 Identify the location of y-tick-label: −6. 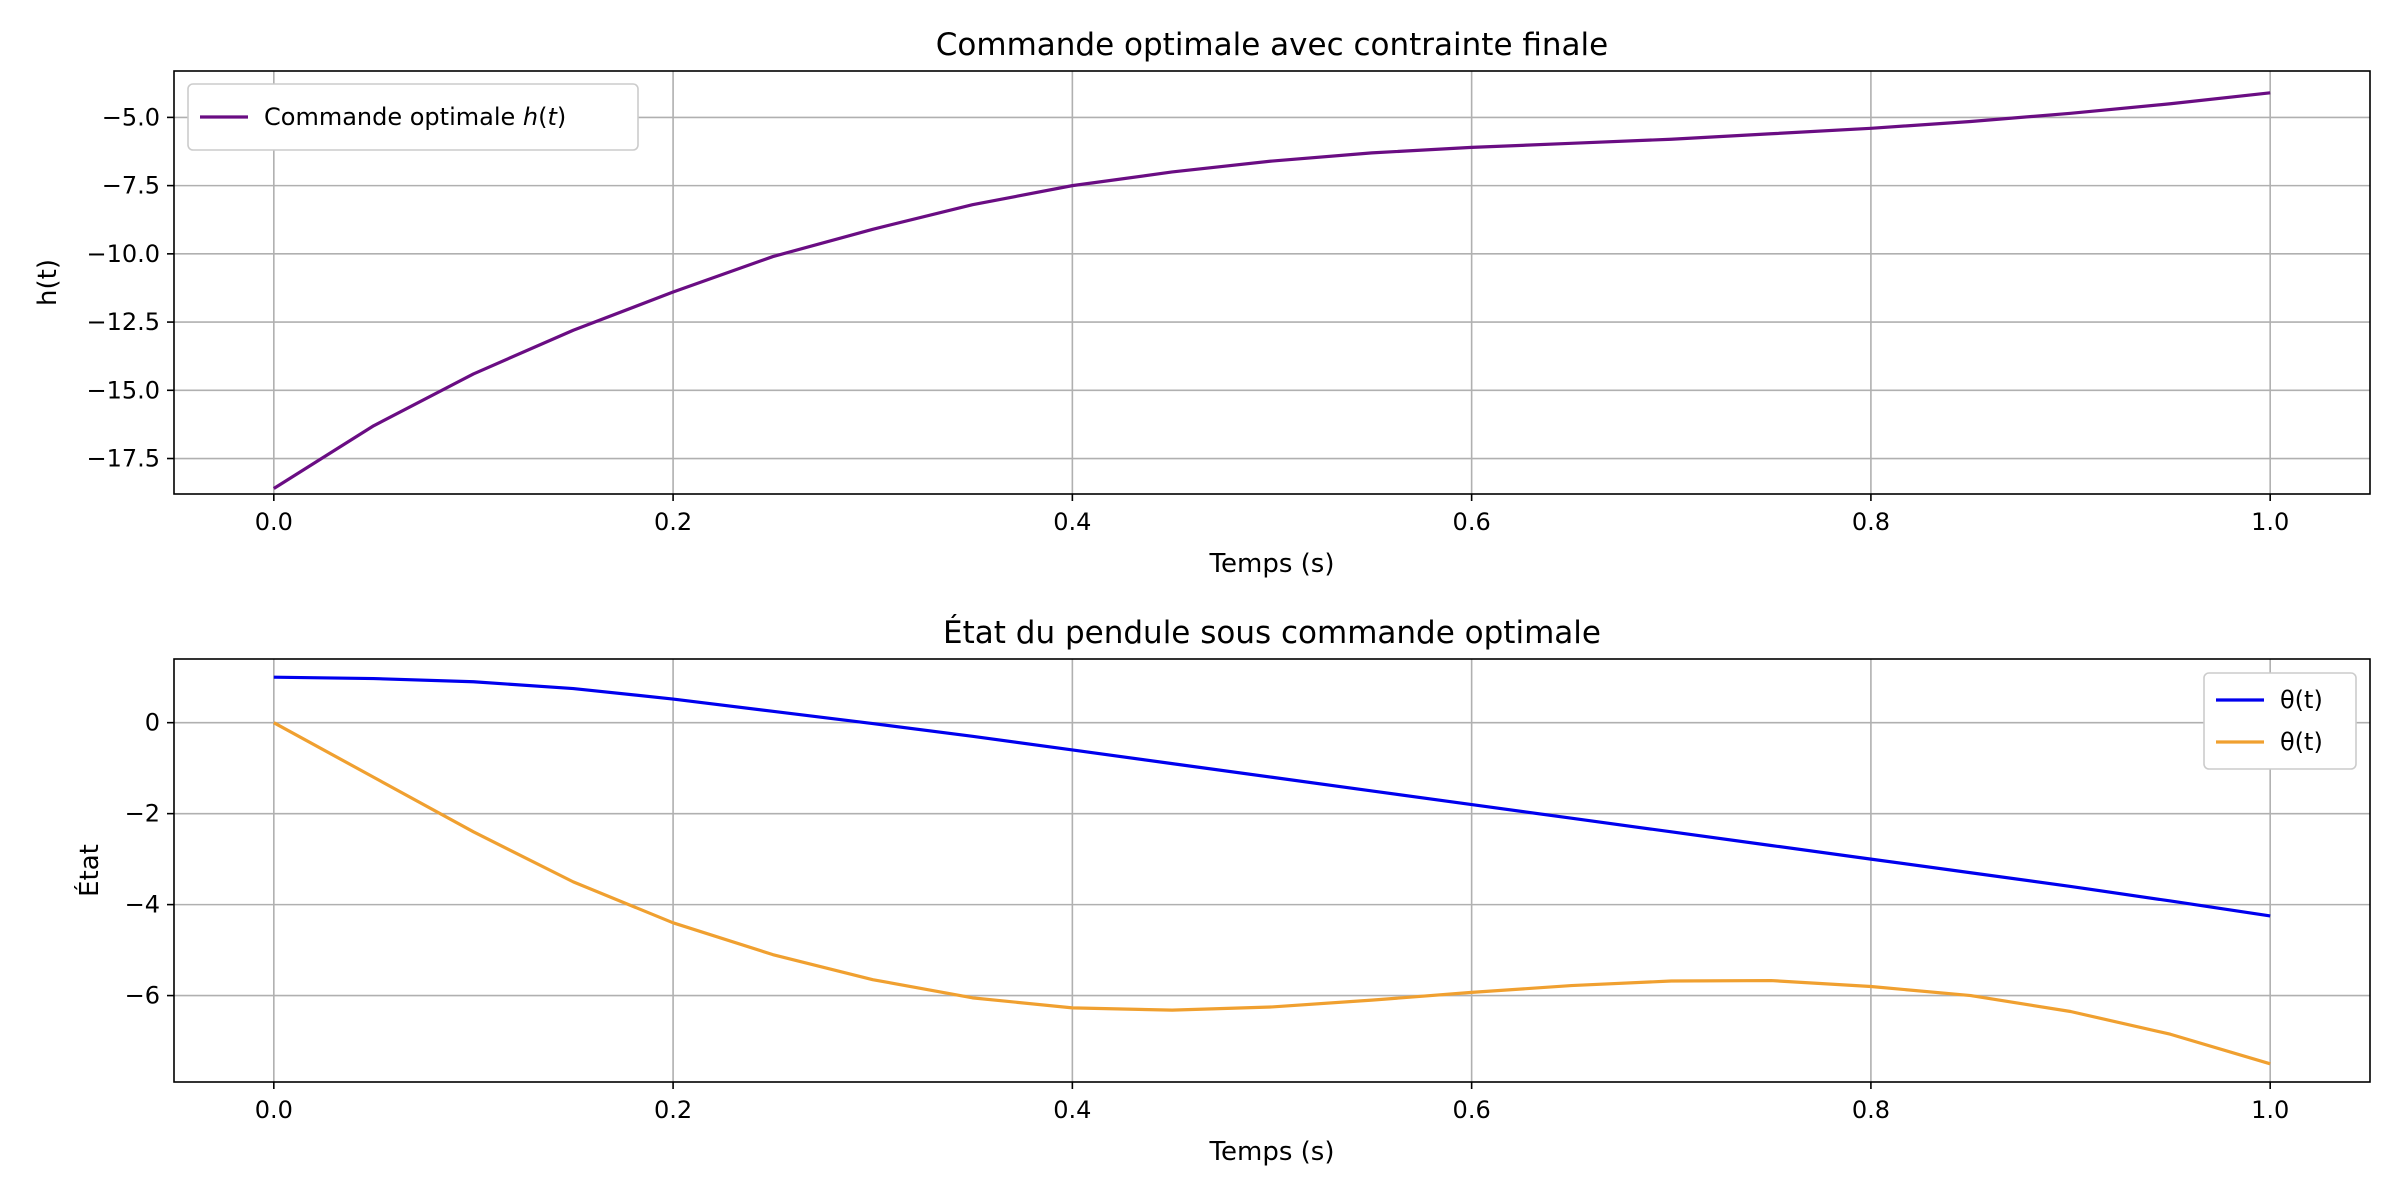
(142, 996).